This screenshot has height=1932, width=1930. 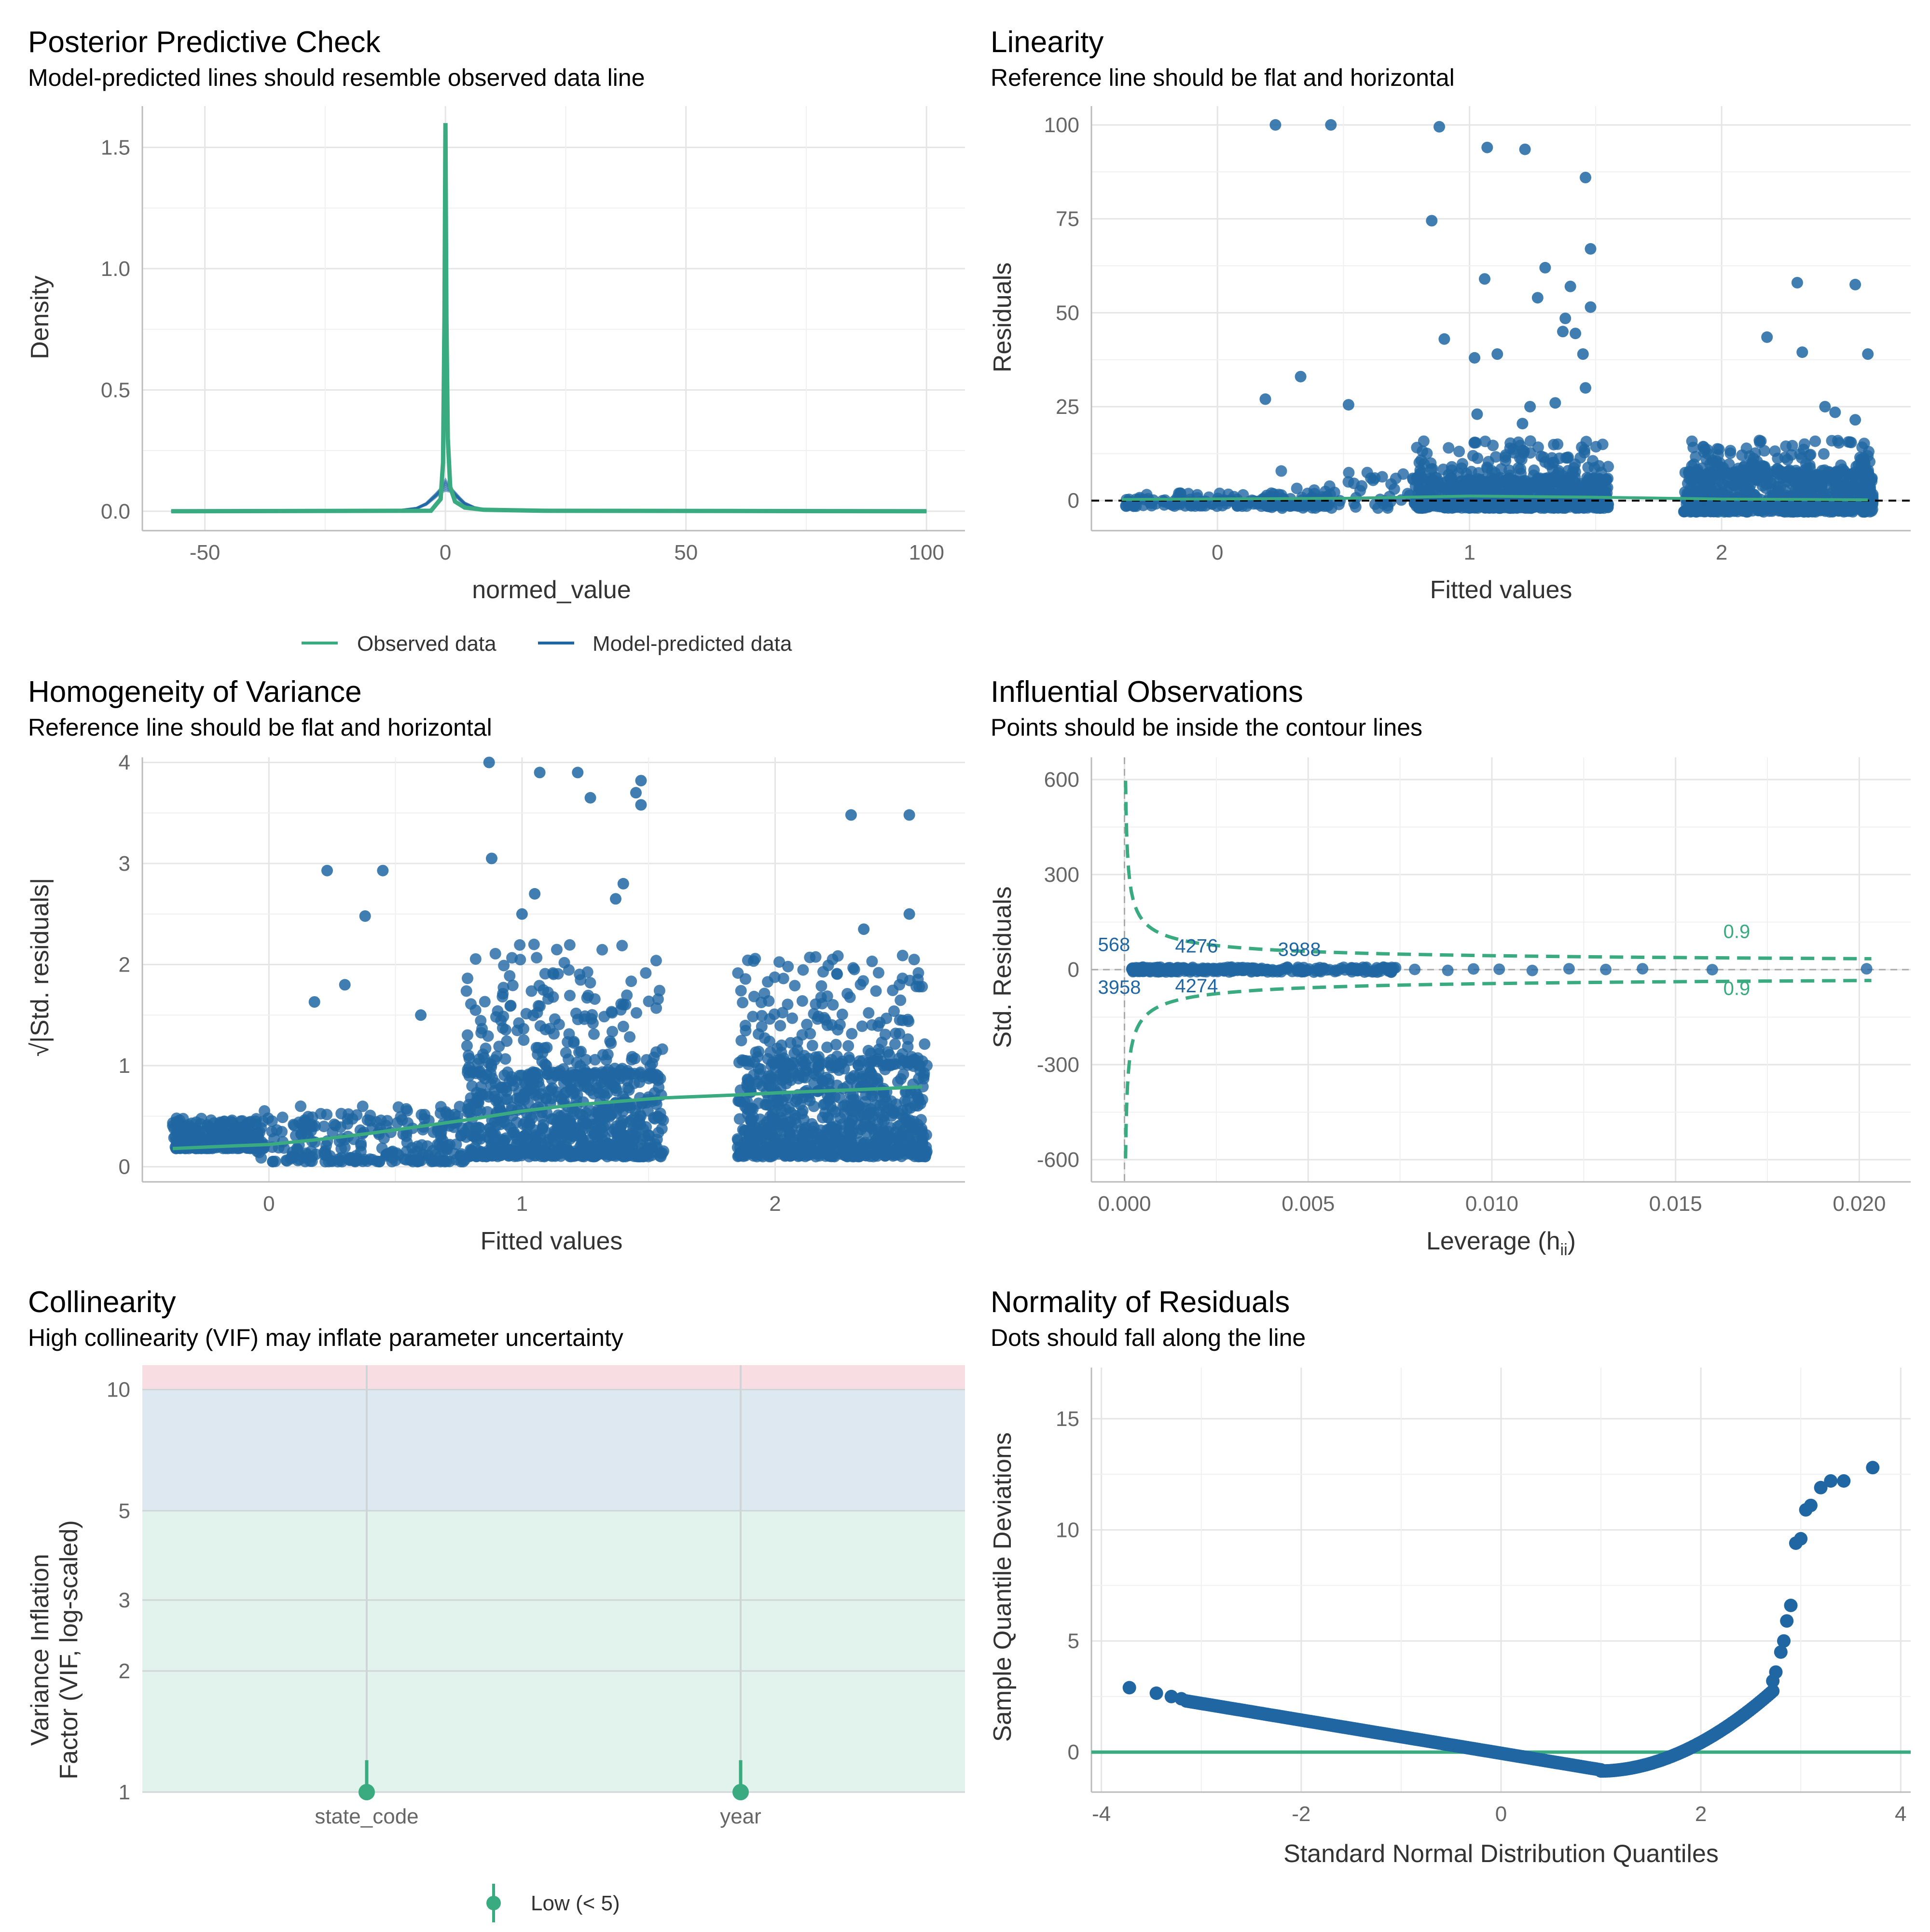 What do you see at coordinates (102, 1302) in the screenshot?
I see `collinearity-title: Collinearity` at bounding box center [102, 1302].